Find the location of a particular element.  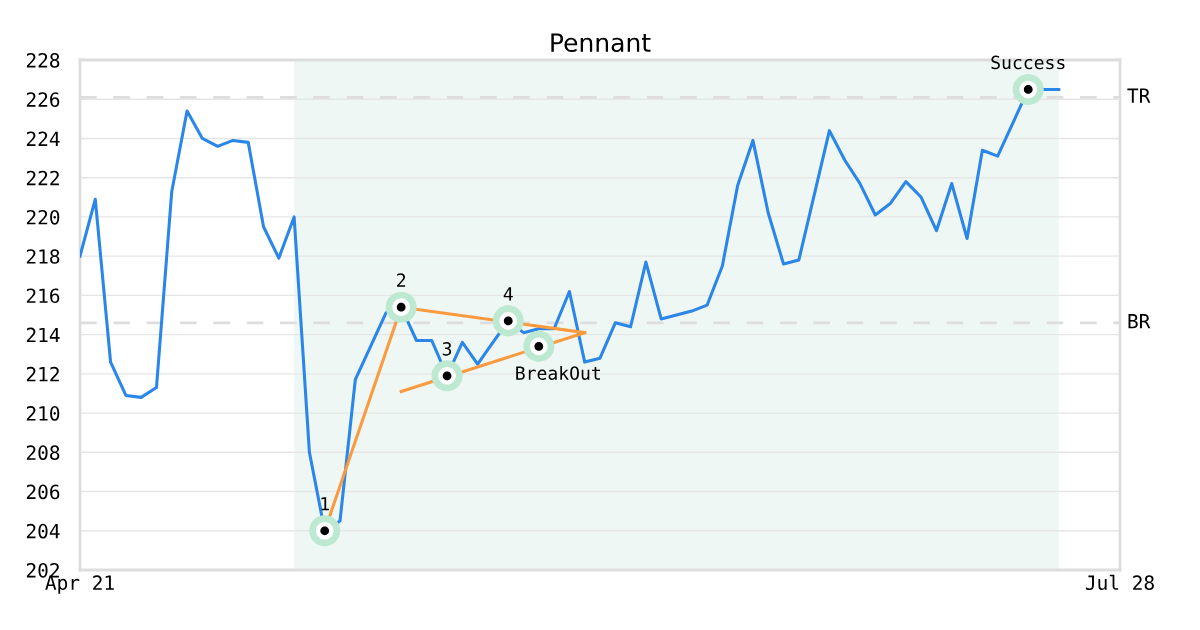

annotation: BreakOut is located at coordinates (558, 372).